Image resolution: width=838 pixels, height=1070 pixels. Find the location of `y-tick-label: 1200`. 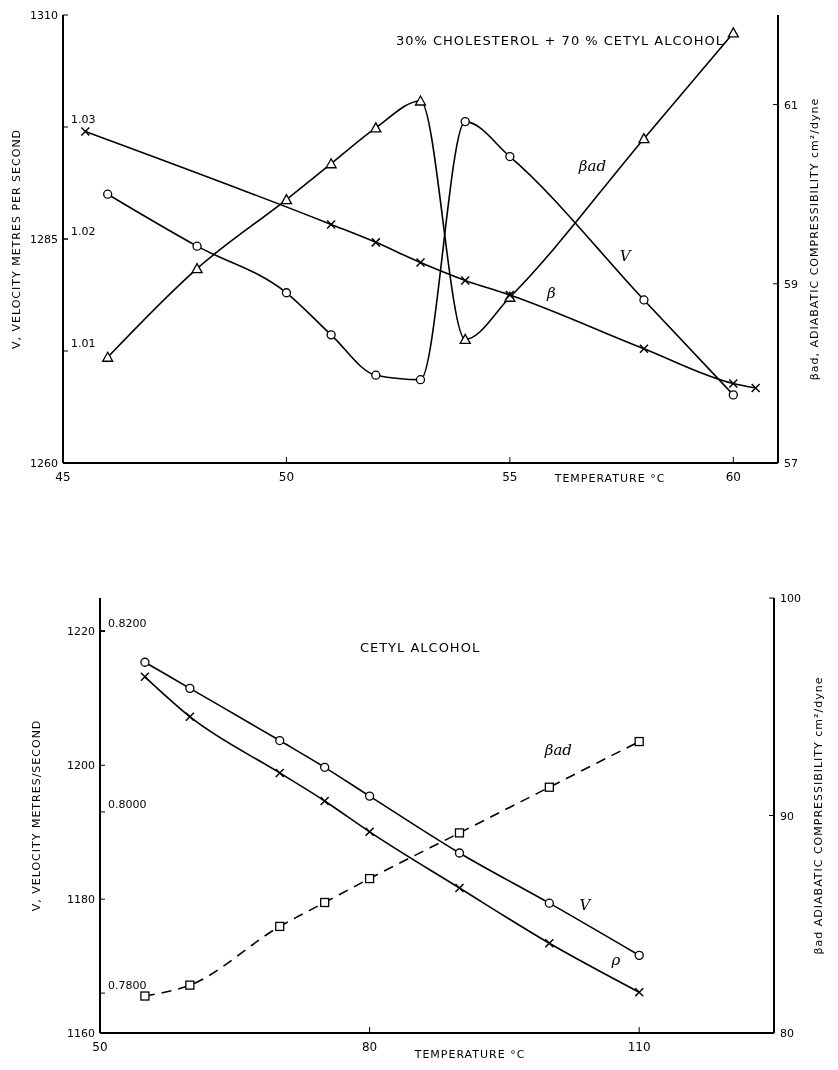

y-tick-label: 1200 is located at coordinates (81, 766).